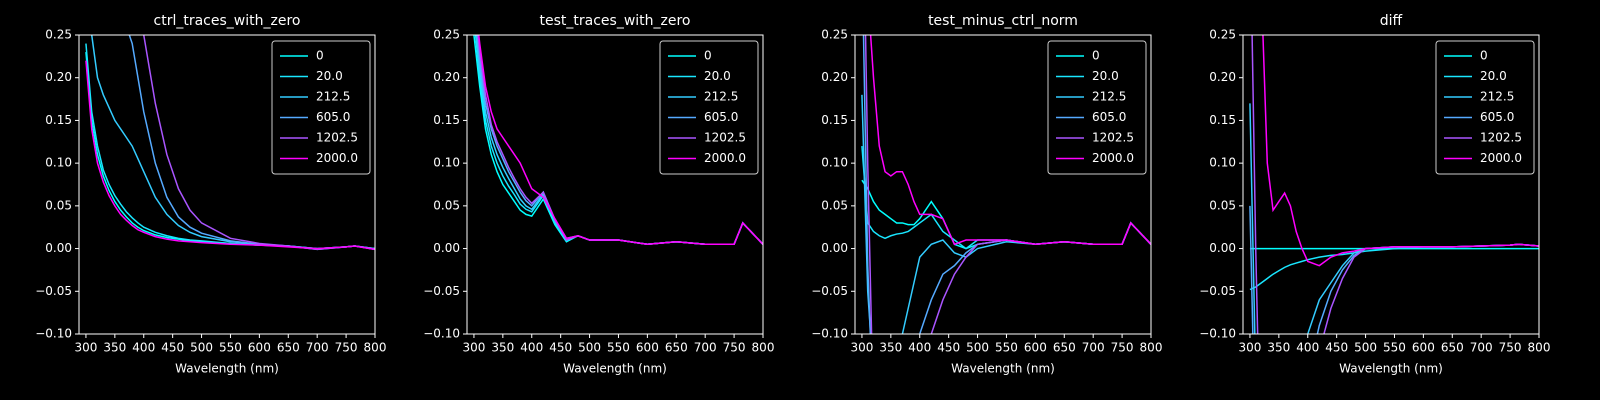 The image size is (1600, 400). What do you see at coordinates (1003, 21) in the screenshot?
I see `subplot-title: test_minus_ctrl_norm` at bounding box center [1003, 21].